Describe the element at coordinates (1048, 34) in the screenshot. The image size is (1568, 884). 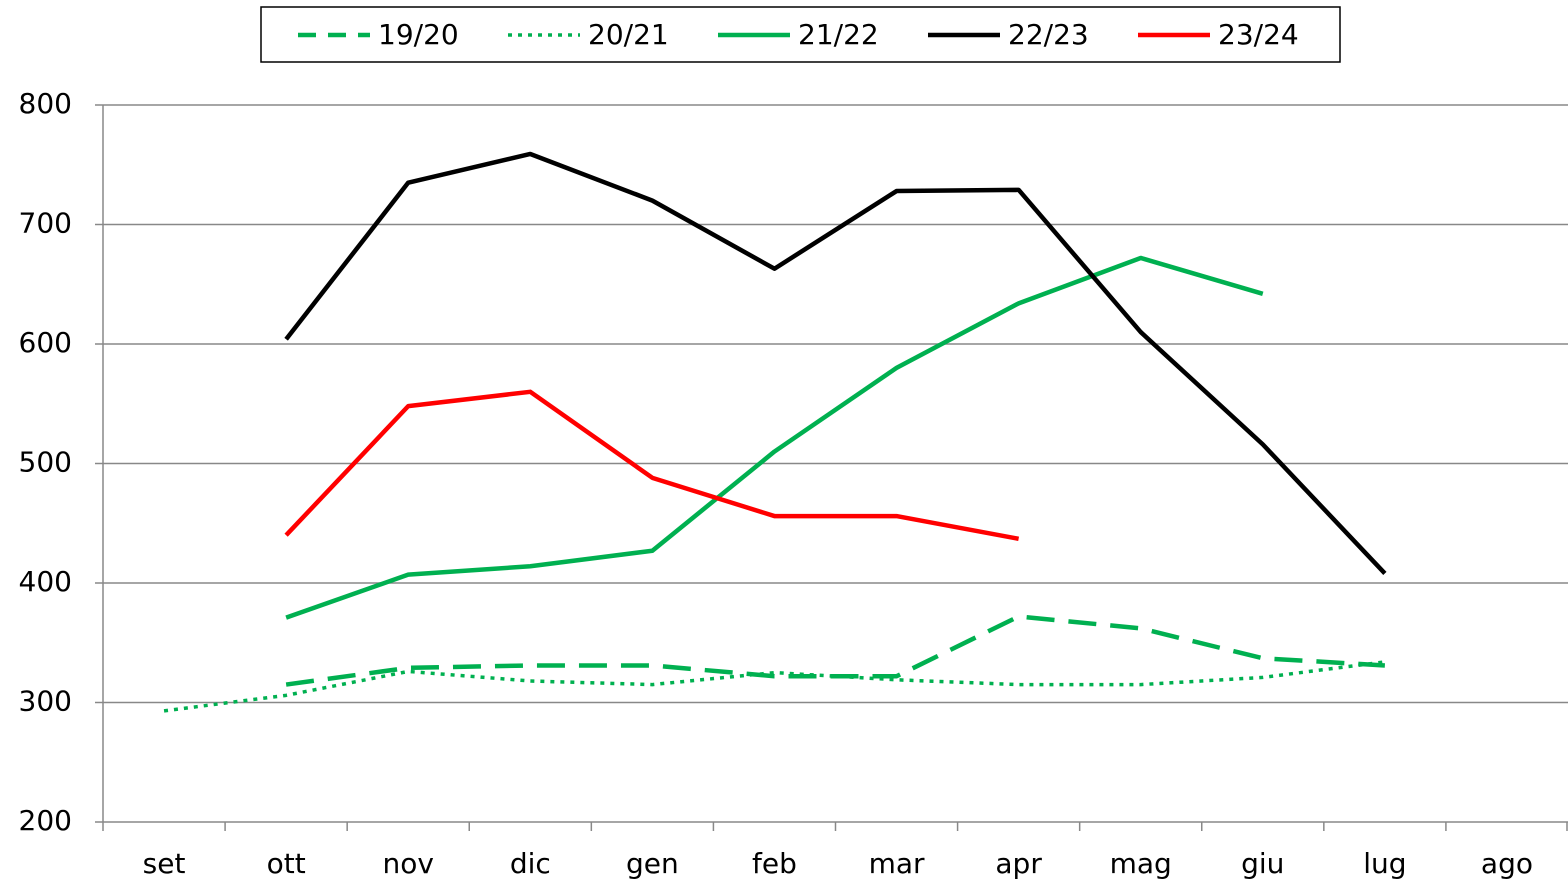
I see `legend-label: 22/23` at that location.